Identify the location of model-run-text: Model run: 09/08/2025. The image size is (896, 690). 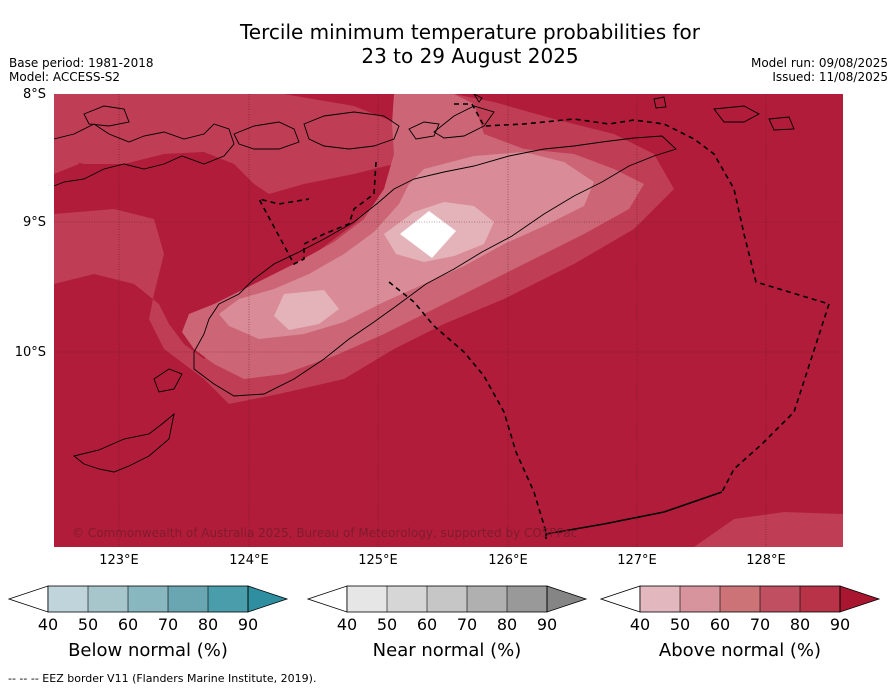
(819, 63).